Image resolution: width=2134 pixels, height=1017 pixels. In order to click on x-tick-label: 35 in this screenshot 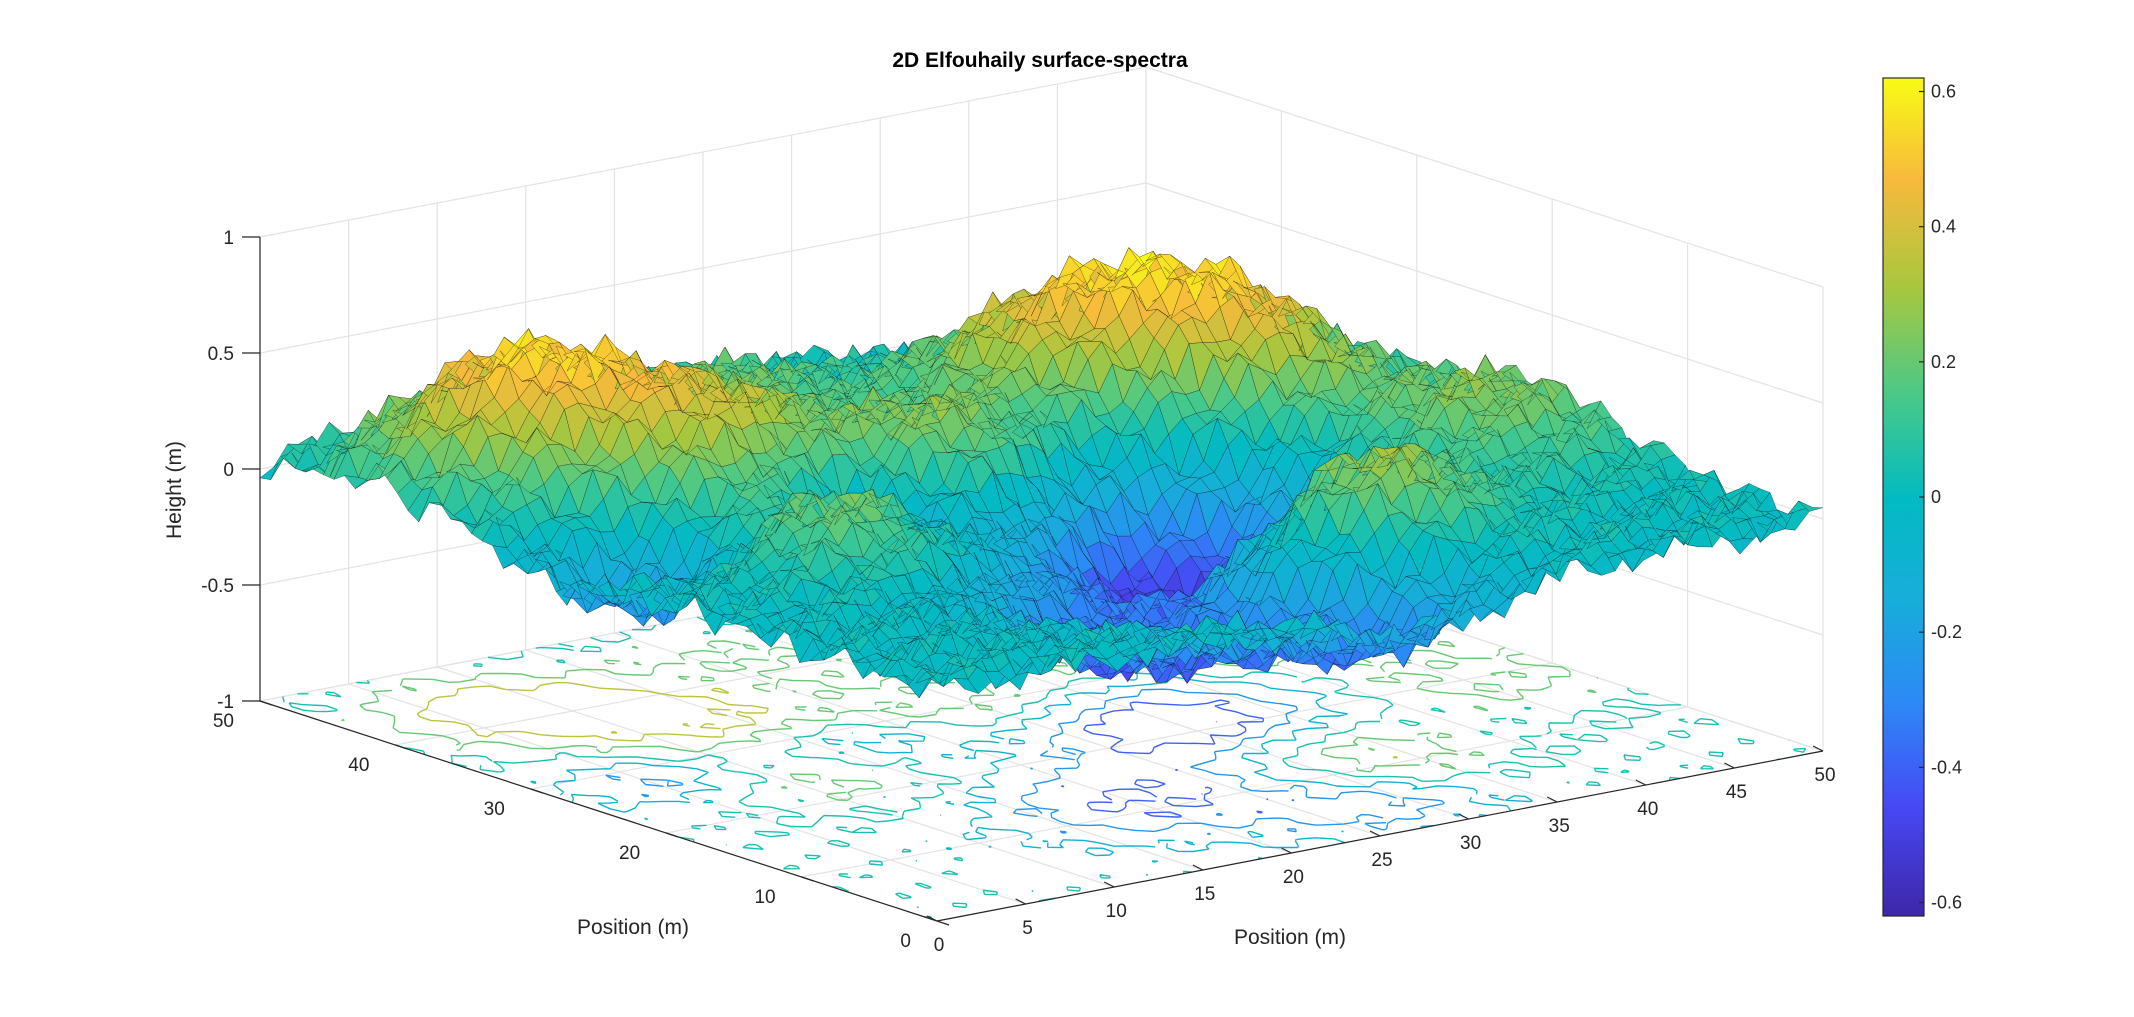, I will do `click(1559, 826)`.